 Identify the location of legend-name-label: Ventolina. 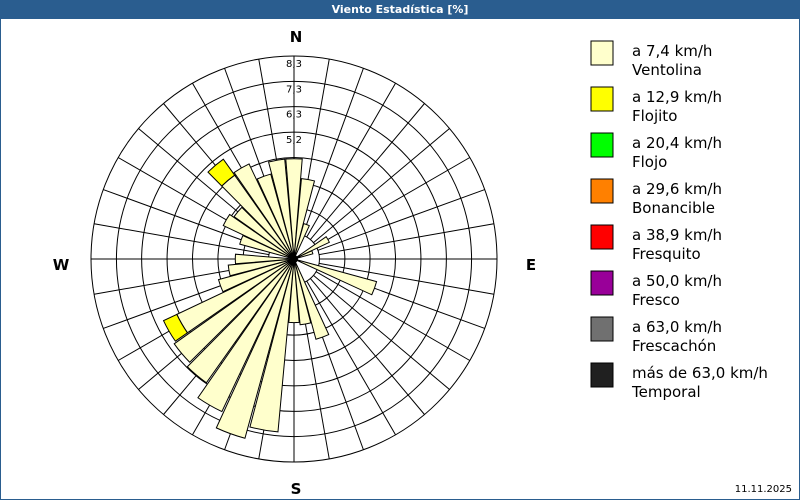
(667, 70).